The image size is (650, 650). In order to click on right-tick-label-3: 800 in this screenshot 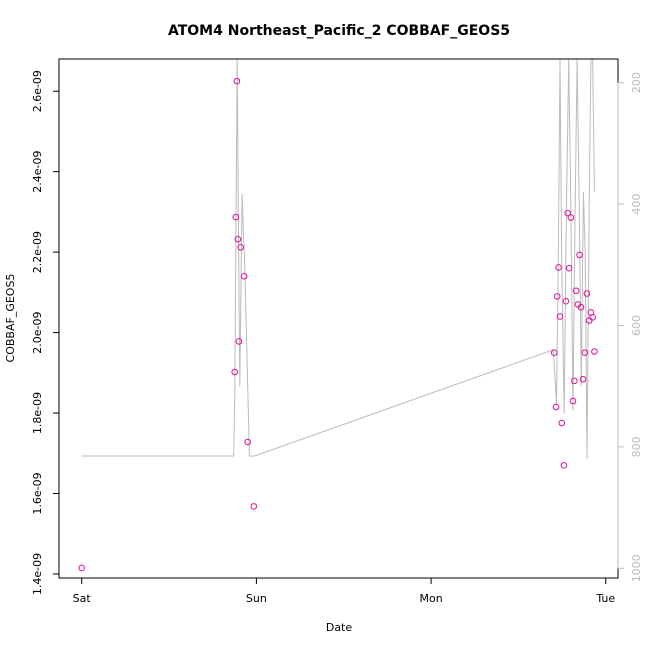, I will do `click(636, 446)`.